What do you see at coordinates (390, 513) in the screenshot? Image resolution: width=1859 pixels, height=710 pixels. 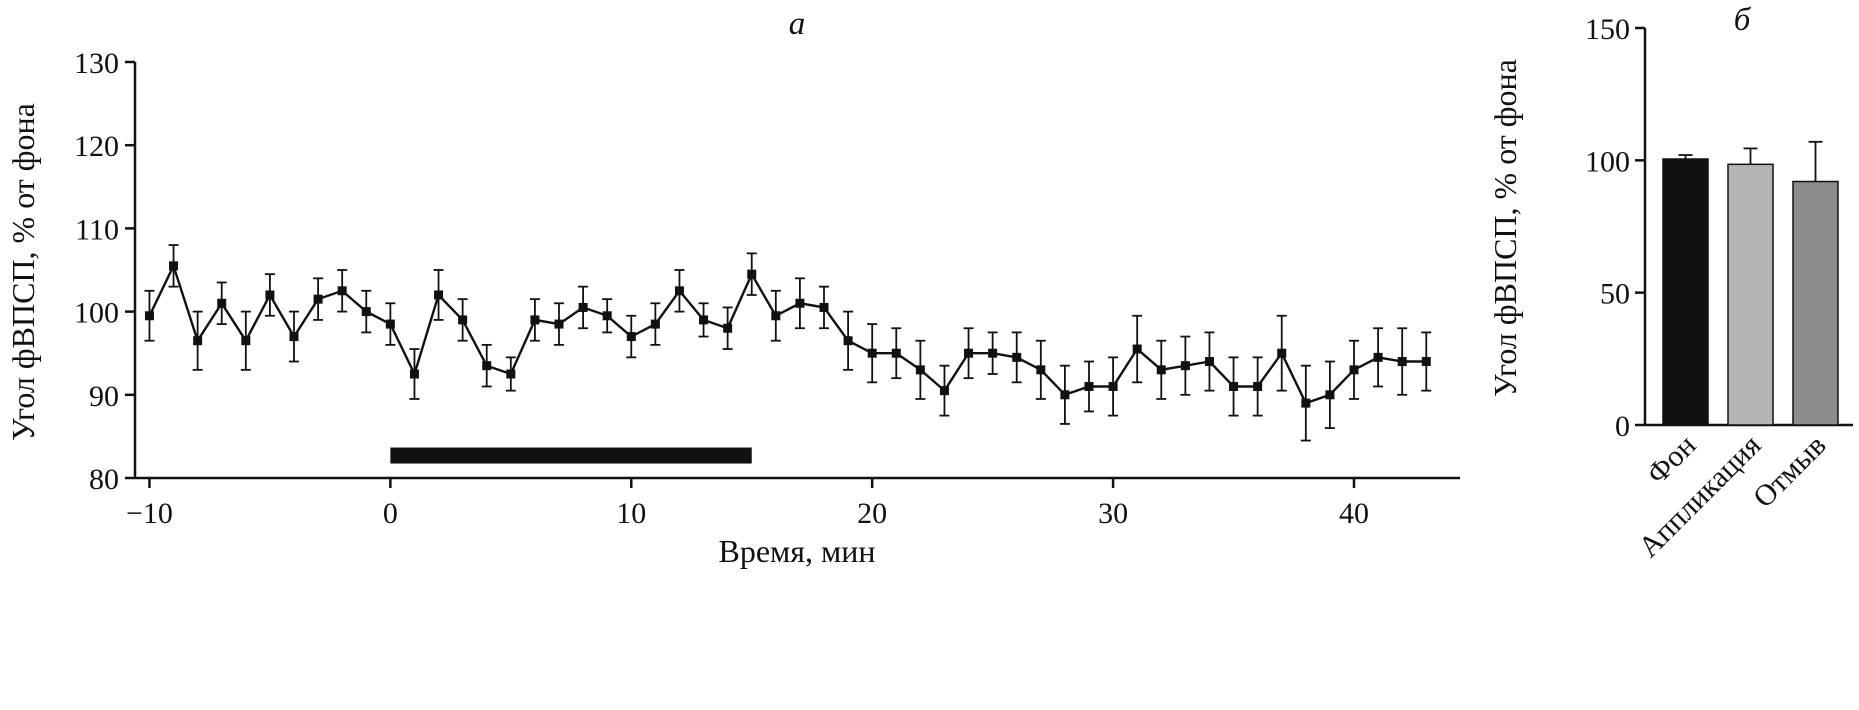 I see `x-tick-label: 0` at bounding box center [390, 513].